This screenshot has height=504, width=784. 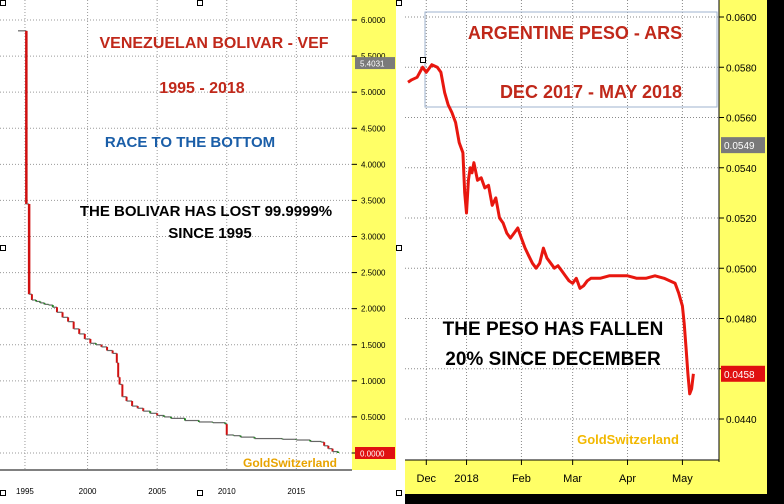 What do you see at coordinates (213, 43) in the screenshot?
I see `vef-chart-title: VENEZUELAN BOLIVAR - VEF` at bounding box center [213, 43].